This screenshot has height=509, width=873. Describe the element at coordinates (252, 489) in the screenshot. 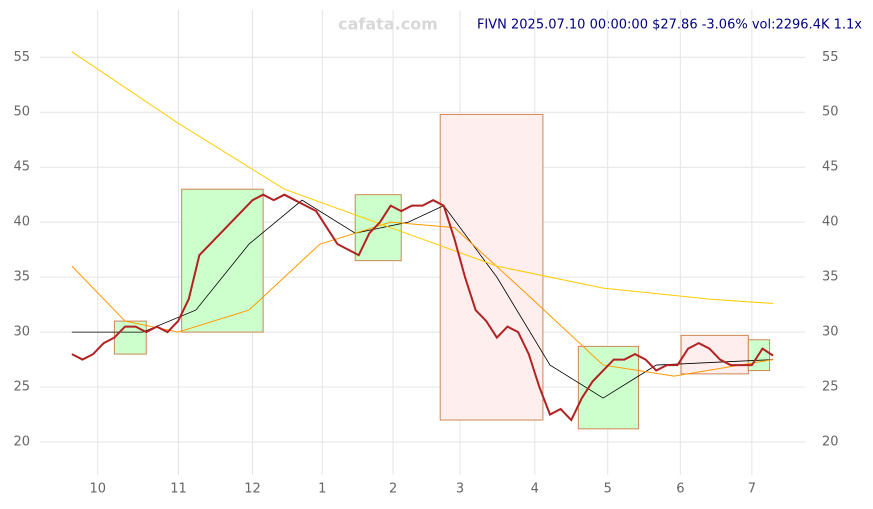

I see `x-tick-label: 12` at that location.